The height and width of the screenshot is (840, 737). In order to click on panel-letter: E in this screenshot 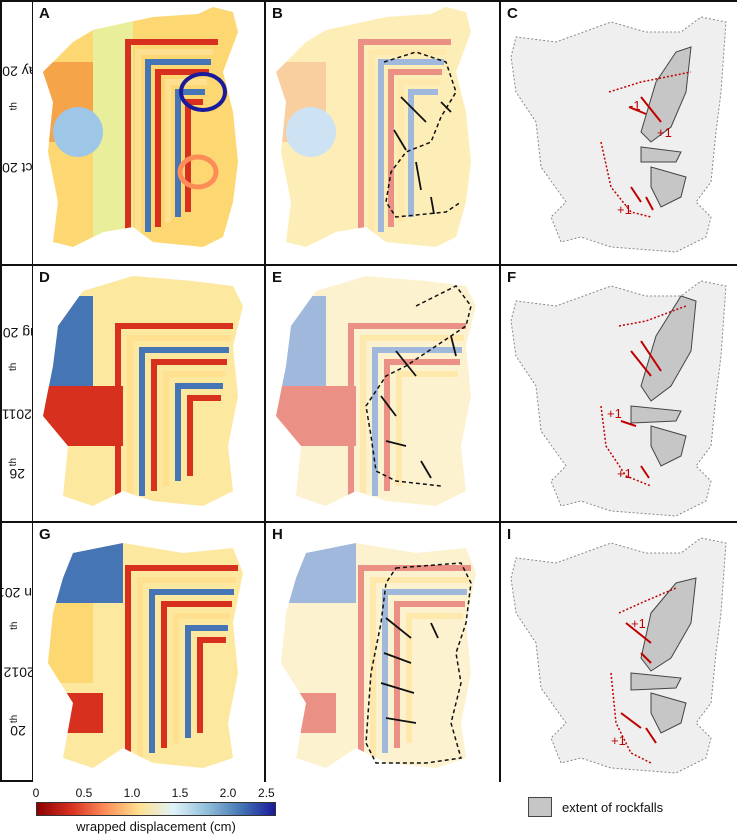, I will do `click(277, 277)`.